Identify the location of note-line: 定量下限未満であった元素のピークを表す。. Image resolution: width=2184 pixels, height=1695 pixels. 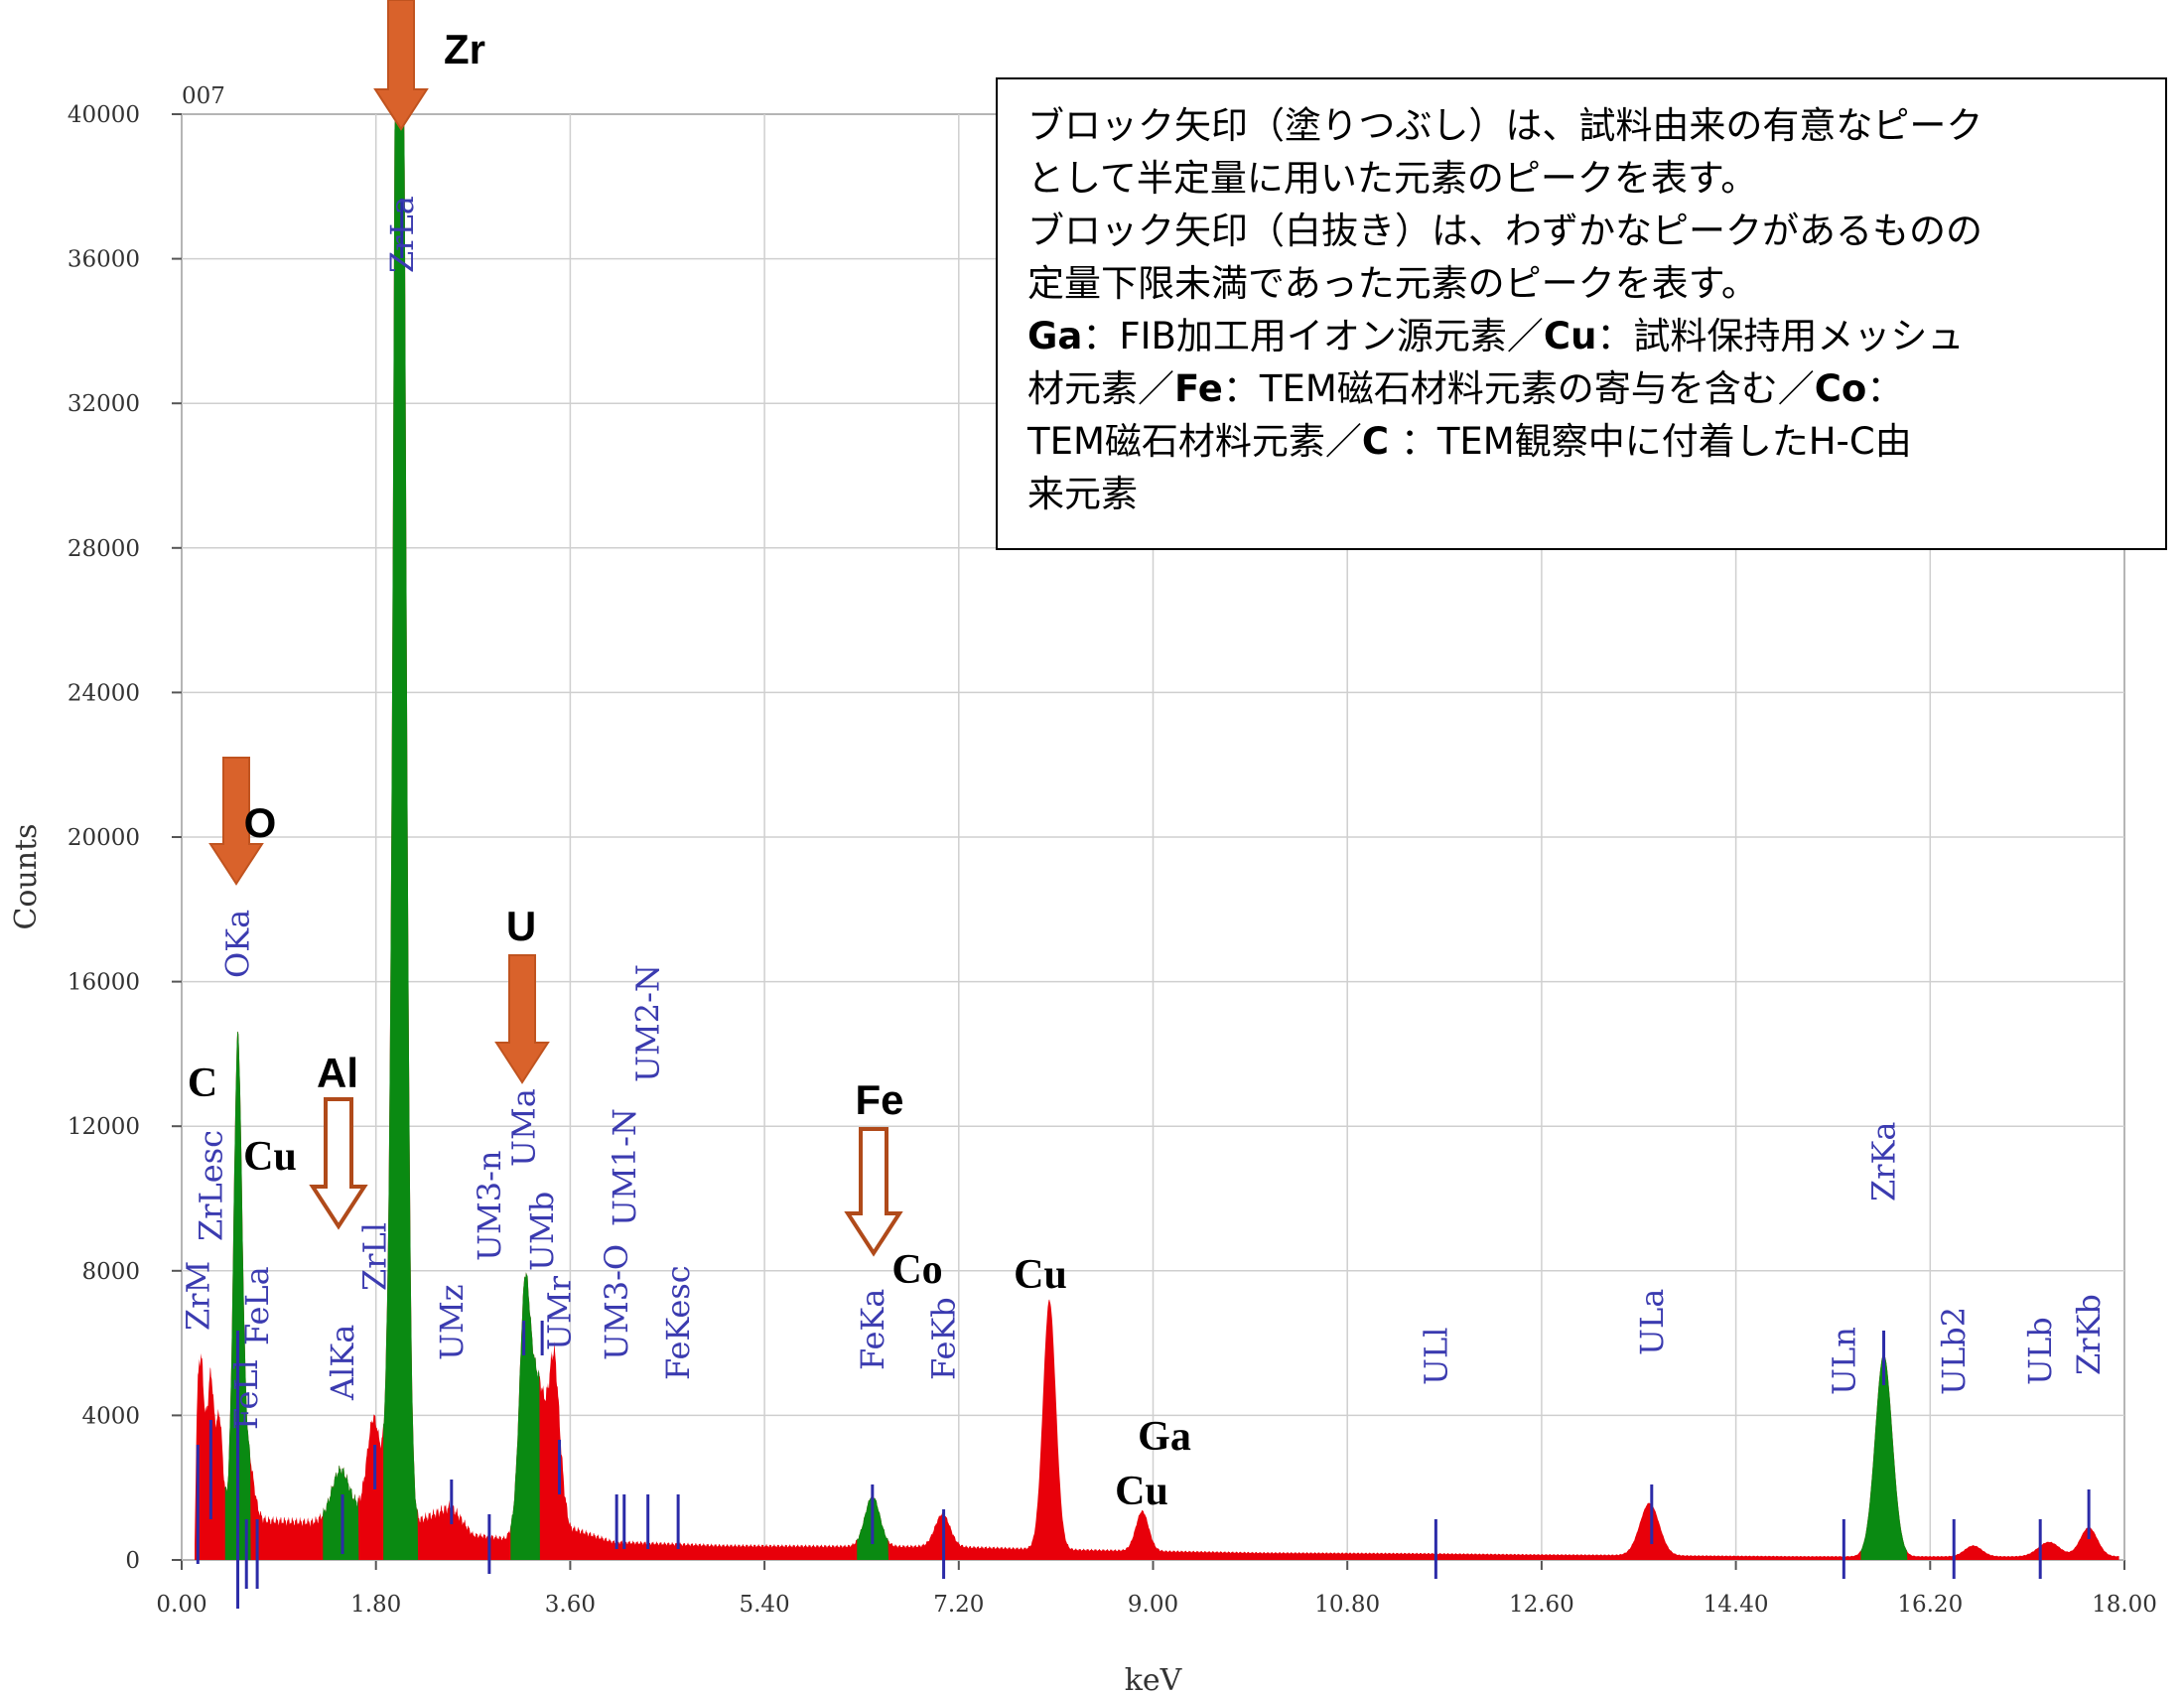
(1581, 283).